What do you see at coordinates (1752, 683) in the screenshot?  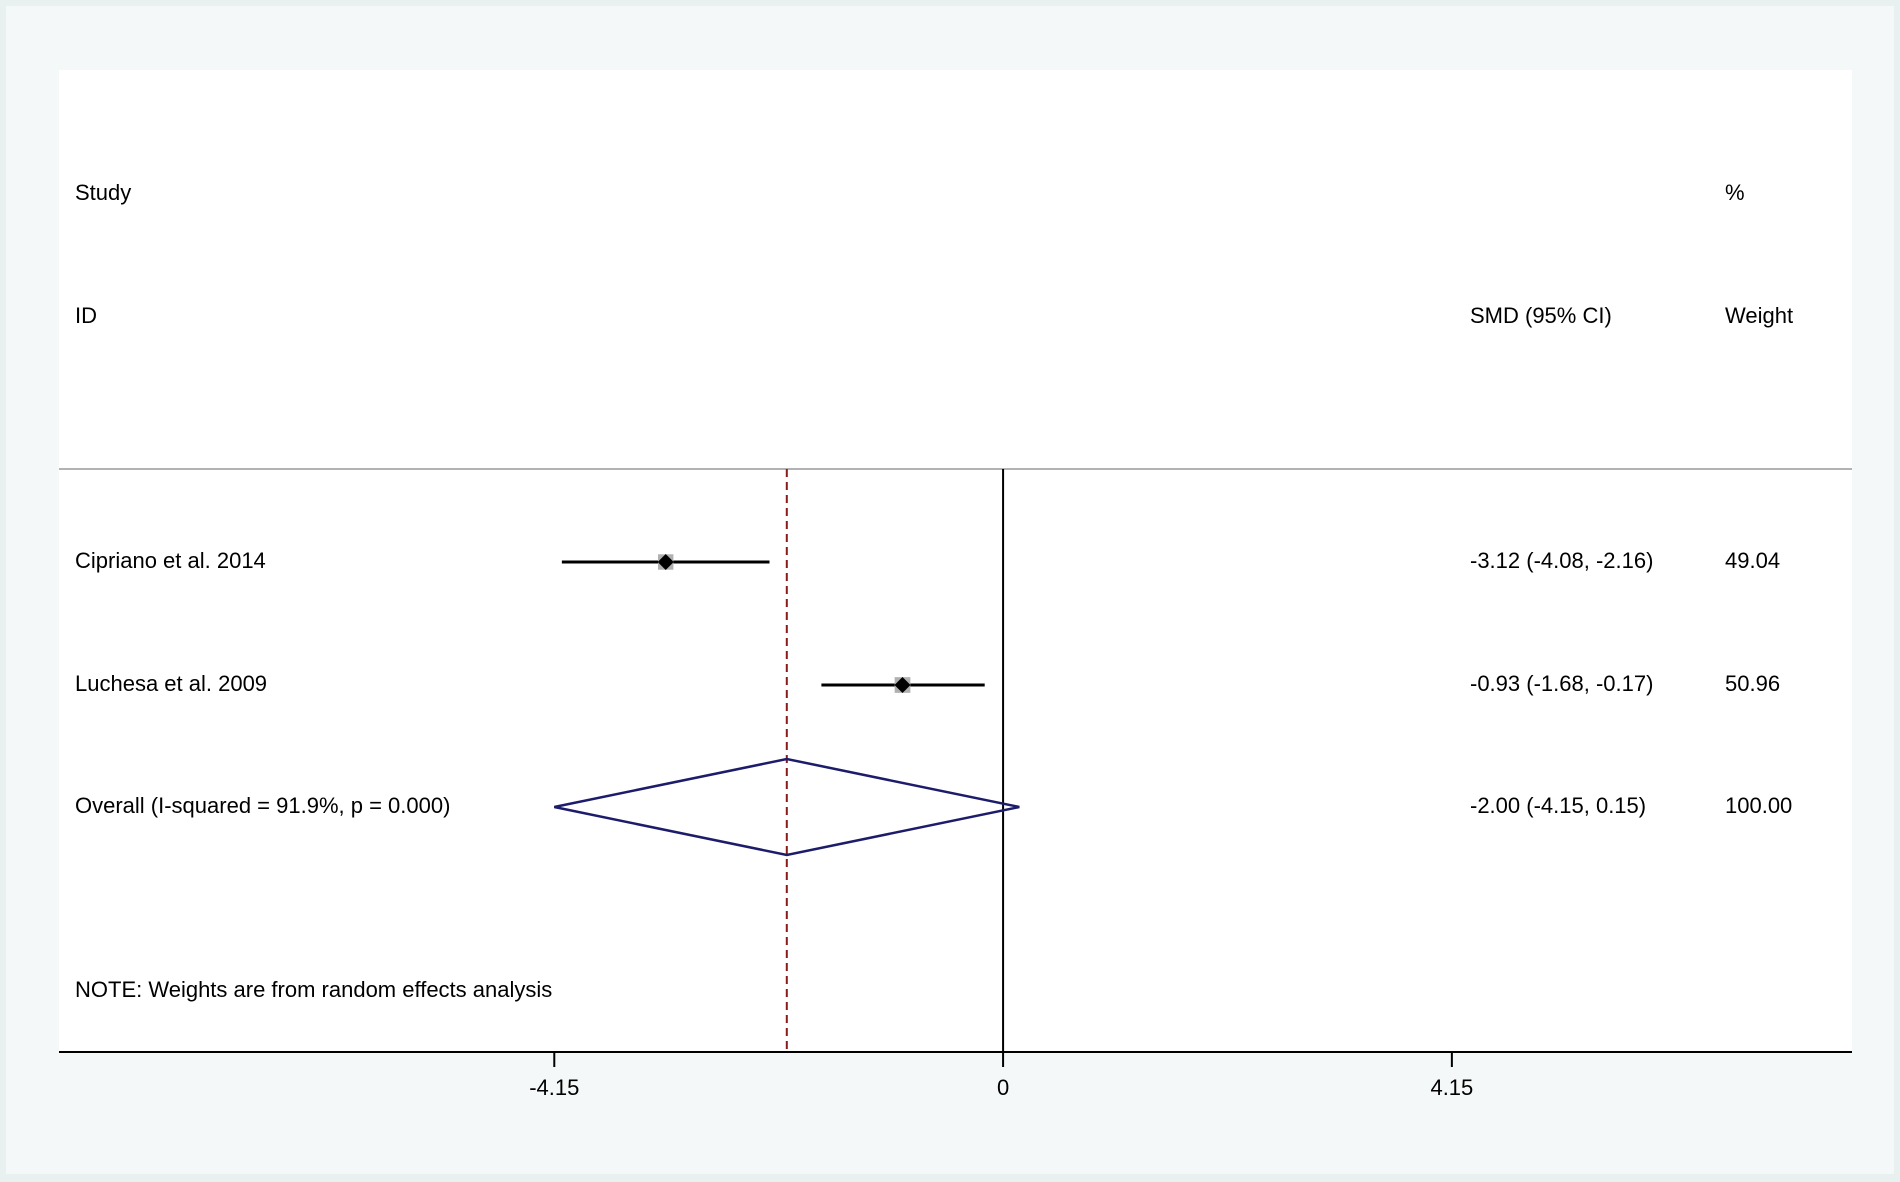 I see `weight-label: 50.96` at bounding box center [1752, 683].